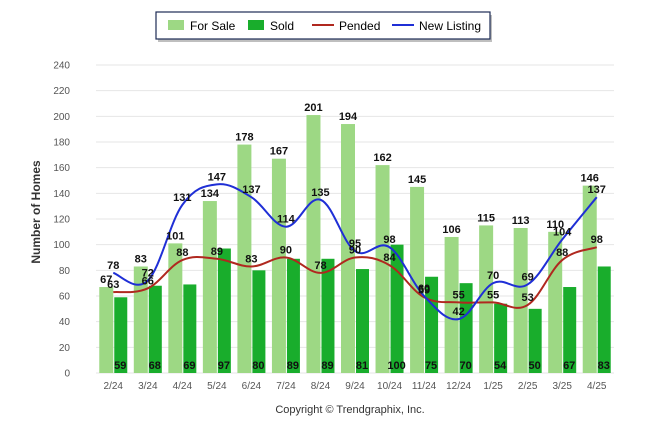 Image resolution: width=646 pixels, height=434 pixels. I want to click on data-label-sold: 70, so click(465, 366).